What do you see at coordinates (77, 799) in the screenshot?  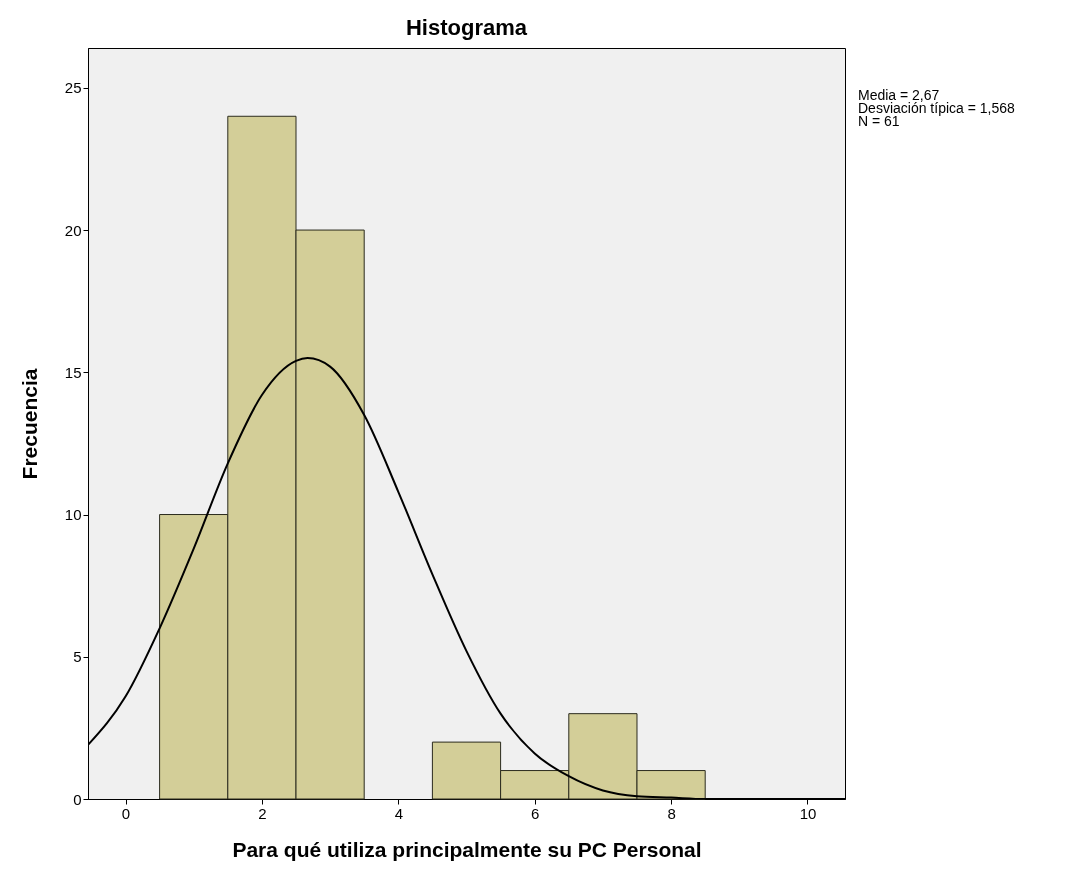 I see `y-tick-label: 0` at bounding box center [77, 799].